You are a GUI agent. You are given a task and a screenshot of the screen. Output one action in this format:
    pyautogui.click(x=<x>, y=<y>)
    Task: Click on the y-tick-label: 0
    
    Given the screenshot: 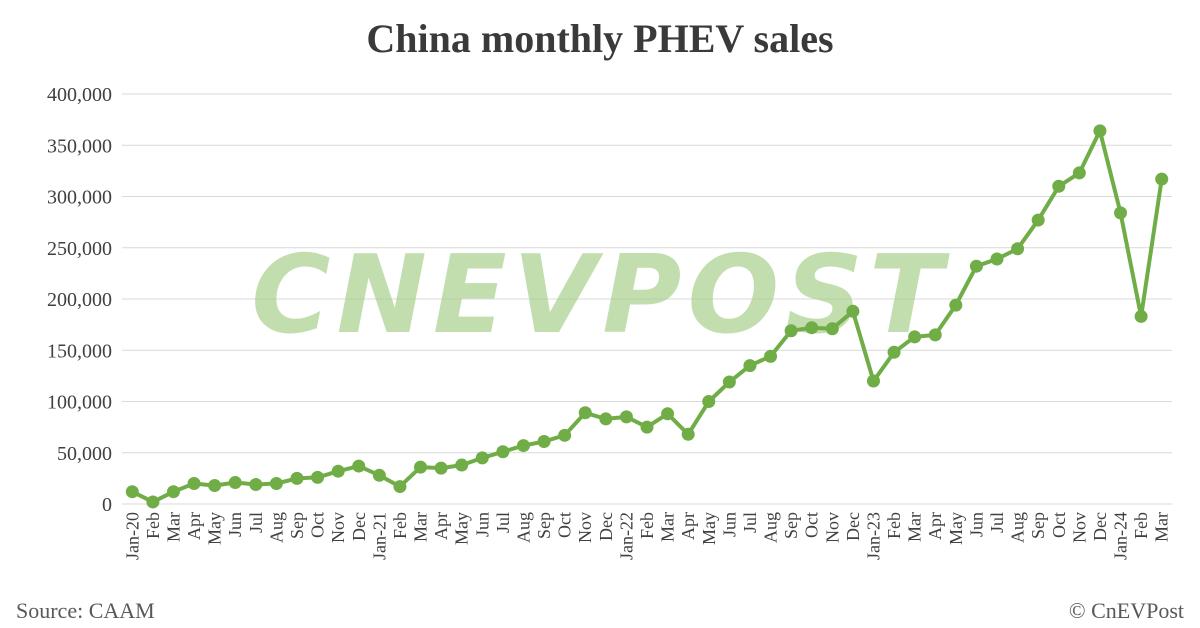 What is the action you would take?
    pyautogui.click(x=107, y=505)
    